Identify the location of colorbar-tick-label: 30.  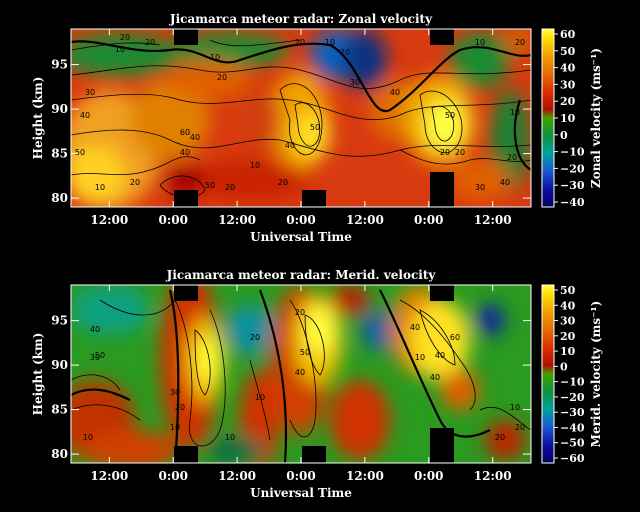
(568, 321).